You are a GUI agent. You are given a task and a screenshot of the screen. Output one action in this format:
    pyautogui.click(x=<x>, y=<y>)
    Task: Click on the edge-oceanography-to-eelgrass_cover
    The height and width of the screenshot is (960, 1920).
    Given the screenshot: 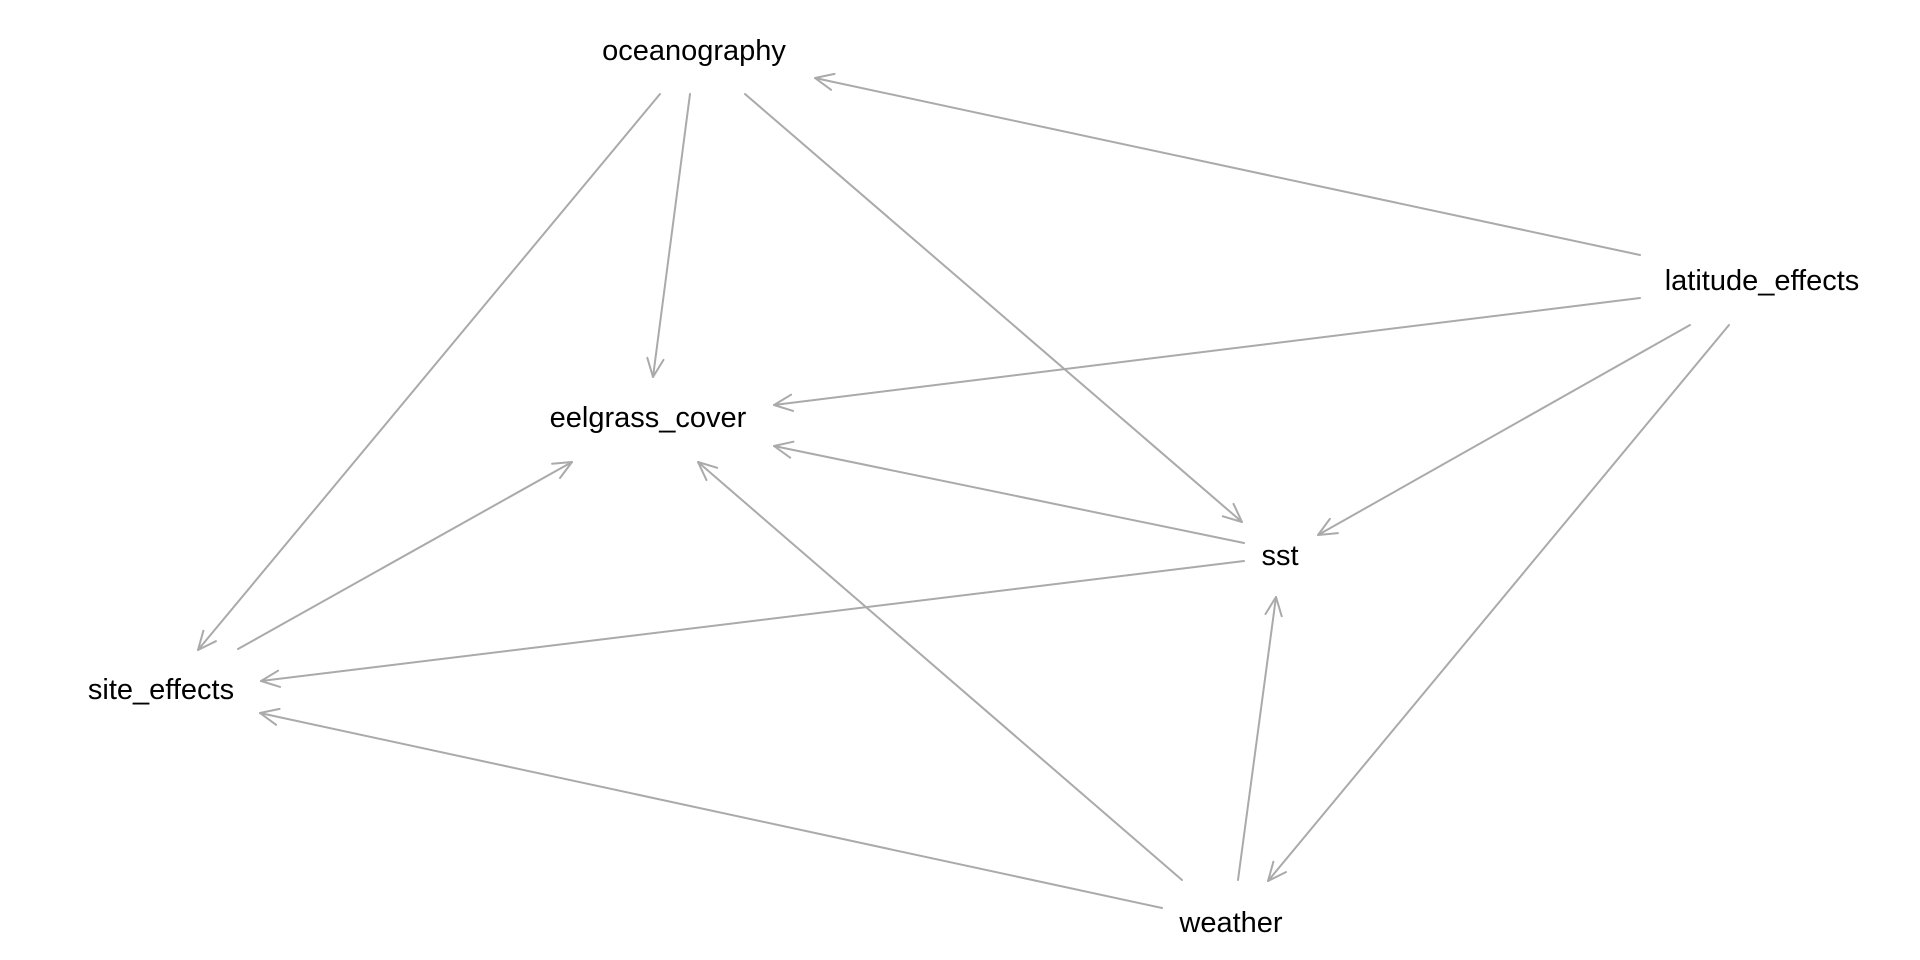 What is the action you would take?
    pyautogui.click(x=668, y=235)
    